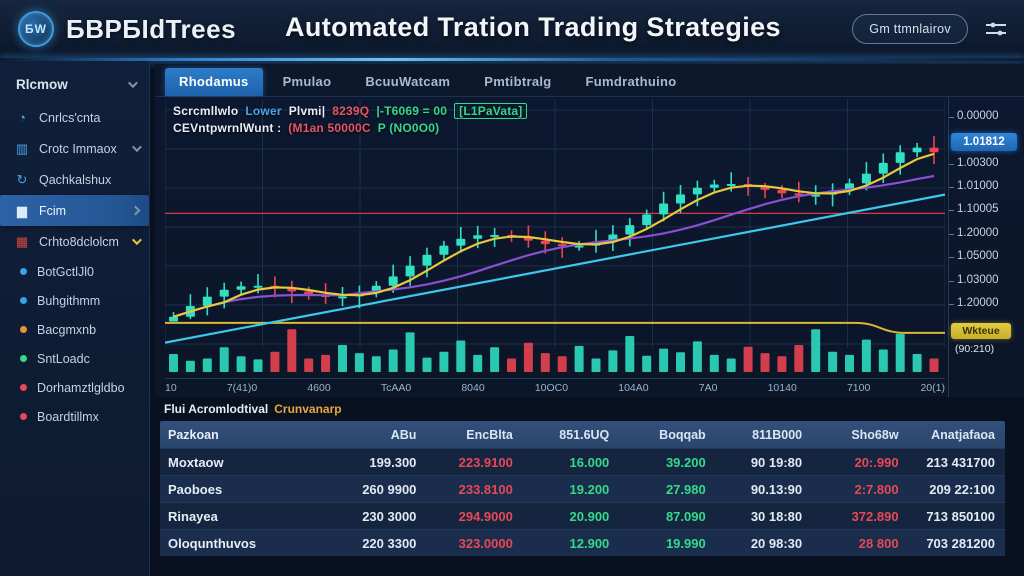 This screenshot has width=1024, height=576. What do you see at coordinates (408, 128) in the screenshot?
I see `legend-segment: P (NO0O0)` at bounding box center [408, 128].